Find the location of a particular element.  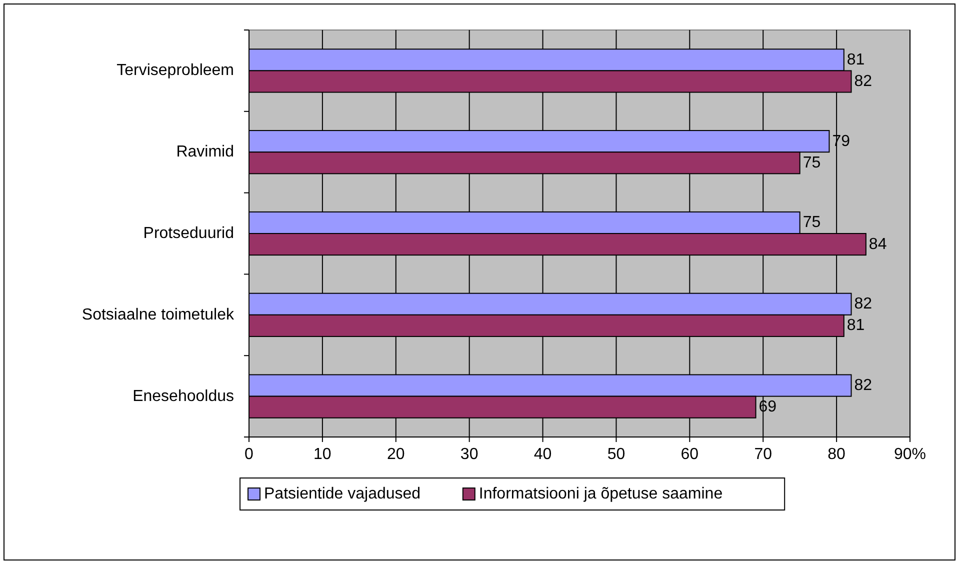

x-tick-label: 40 is located at coordinates (543, 454).